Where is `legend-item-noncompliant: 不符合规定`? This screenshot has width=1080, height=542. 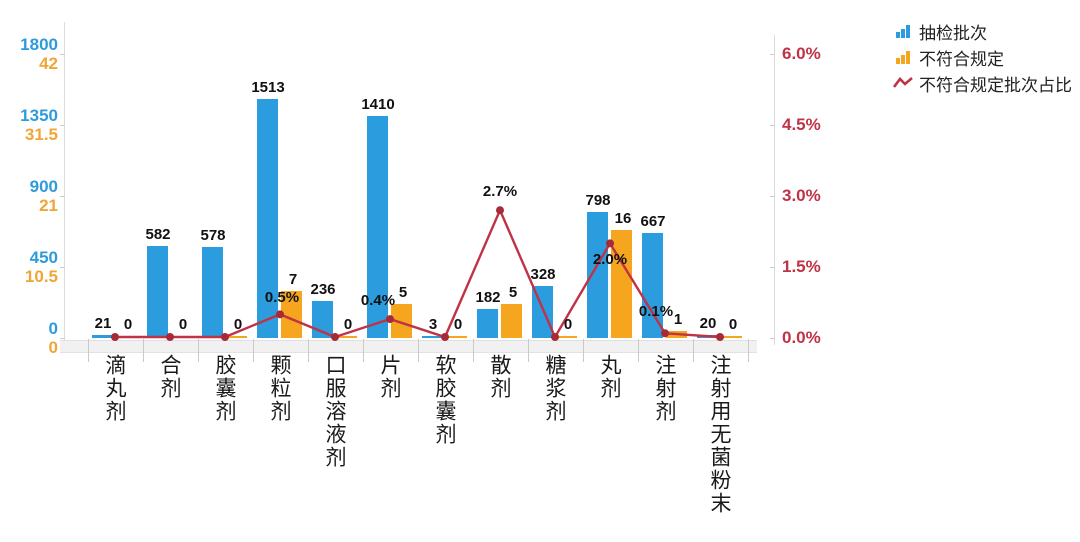 legend-item-noncompliant: 不符合规定 is located at coordinates (982, 57).